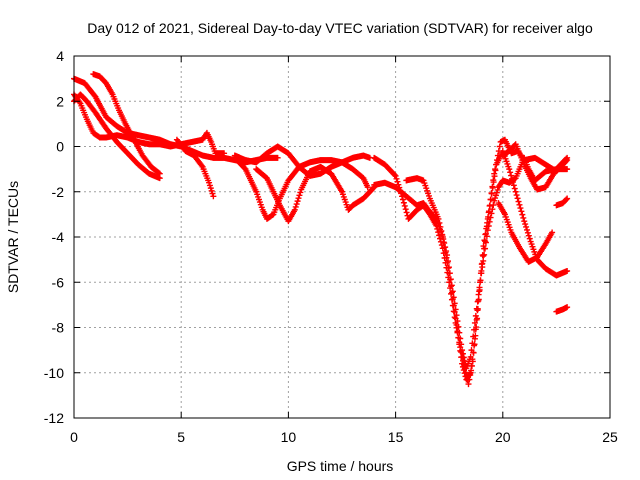  What do you see at coordinates (610, 437) in the screenshot?
I see `x-tick-label: 25` at bounding box center [610, 437].